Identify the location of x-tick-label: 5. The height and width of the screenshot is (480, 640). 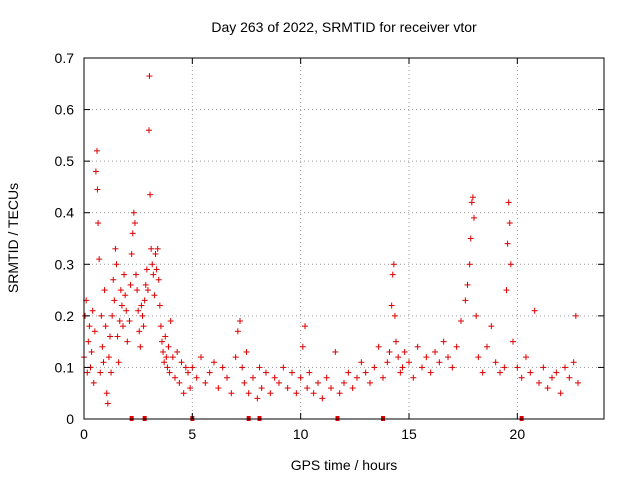
(192, 434).